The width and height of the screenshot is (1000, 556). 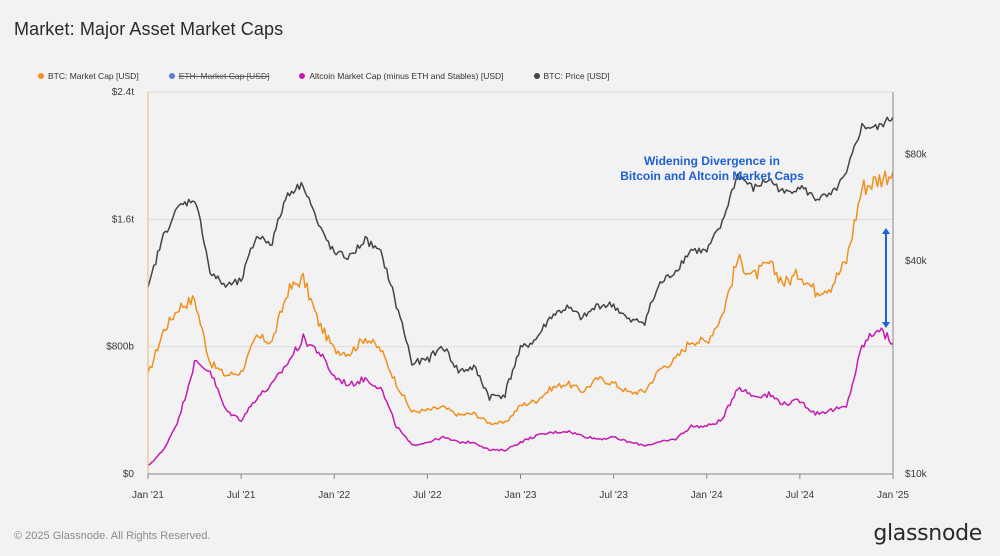 What do you see at coordinates (916, 154) in the screenshot?
I see `y-right-tick-label: $80k` at bounding box center [916, 154].